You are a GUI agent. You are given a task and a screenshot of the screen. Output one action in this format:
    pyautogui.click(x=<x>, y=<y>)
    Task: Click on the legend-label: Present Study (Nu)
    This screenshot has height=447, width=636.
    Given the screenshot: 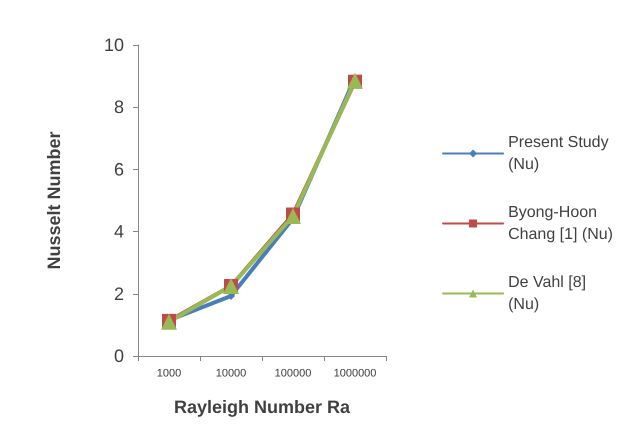 What is the action you would take?
    pyautogui.click(x=558, y=153)
    